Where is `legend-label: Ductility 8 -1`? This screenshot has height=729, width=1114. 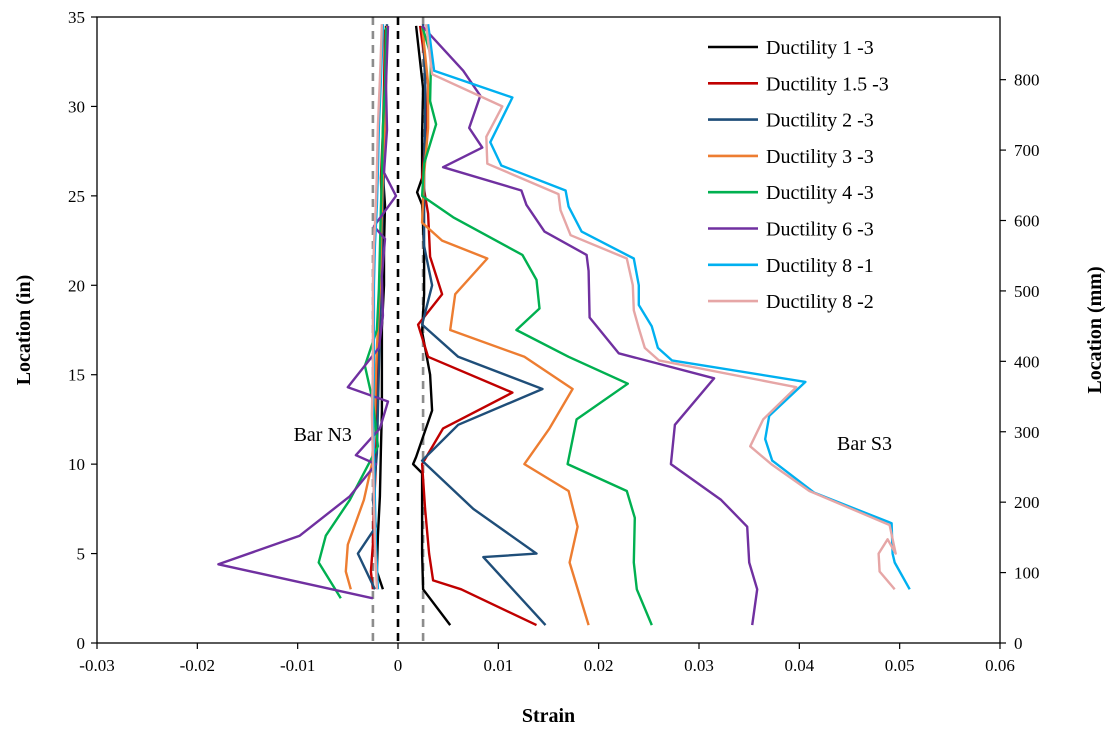 legend-label: Ductility 8 -1 is located at coordinates (820, 266).